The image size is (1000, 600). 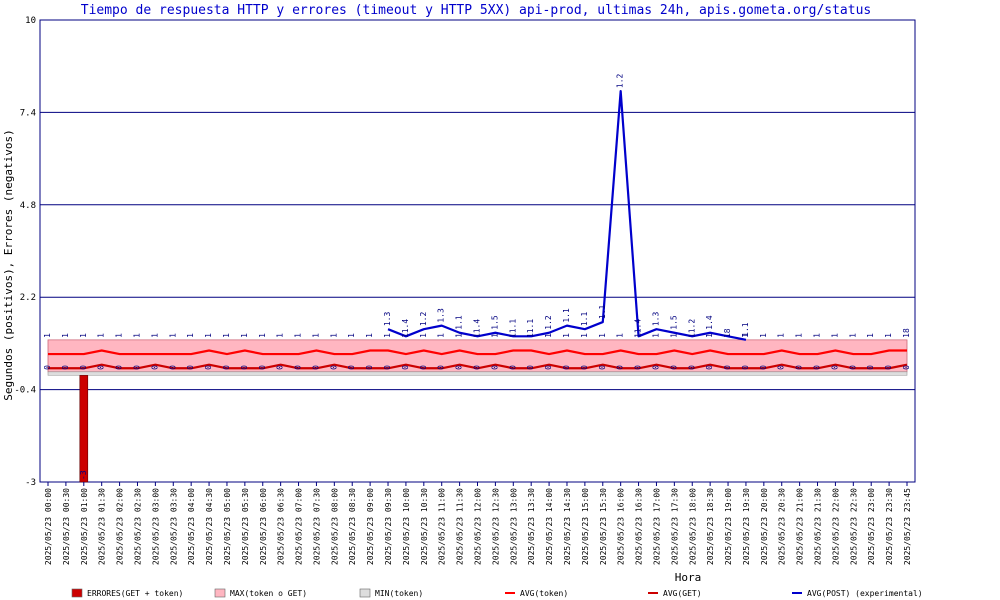 I want to click on error-bars, so click(x=84, y=429).